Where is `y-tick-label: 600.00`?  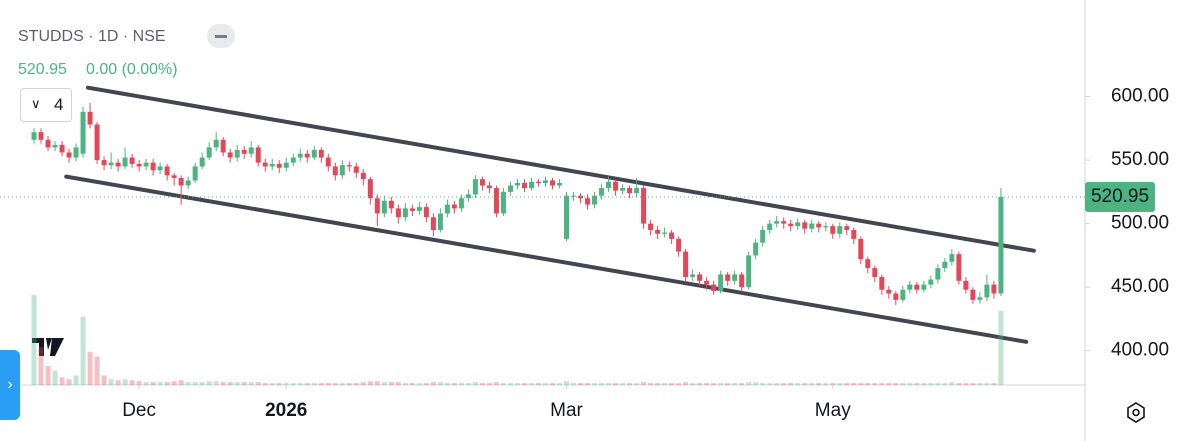
y-tick-label: 600.00 is located at coordinates (1140, 96).